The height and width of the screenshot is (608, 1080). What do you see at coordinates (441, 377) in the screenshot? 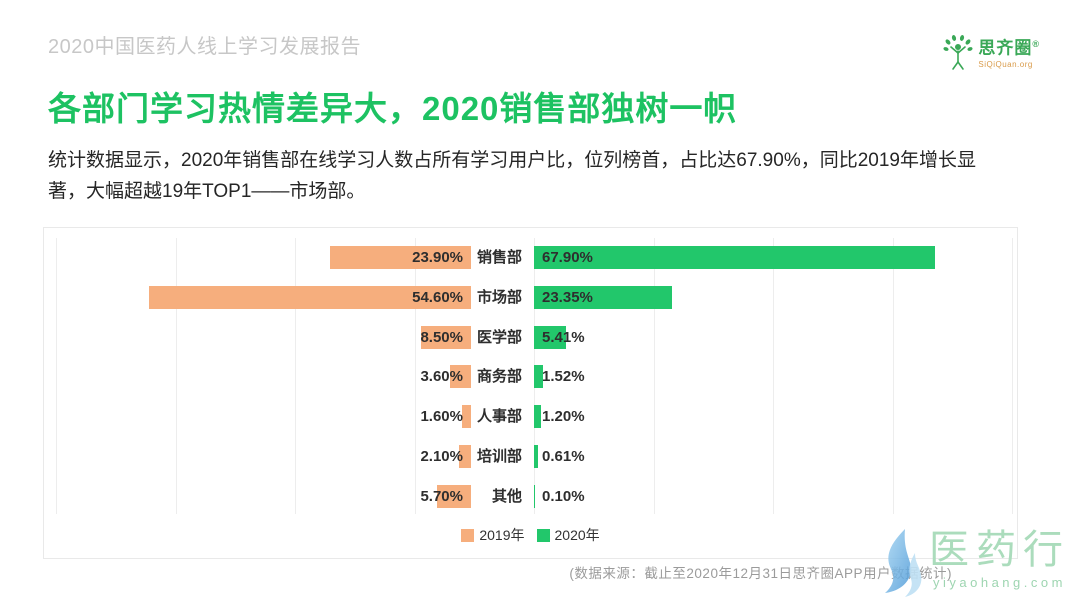
I see `bar-value-2019: 3.60%` at bounding box center [441, 377].